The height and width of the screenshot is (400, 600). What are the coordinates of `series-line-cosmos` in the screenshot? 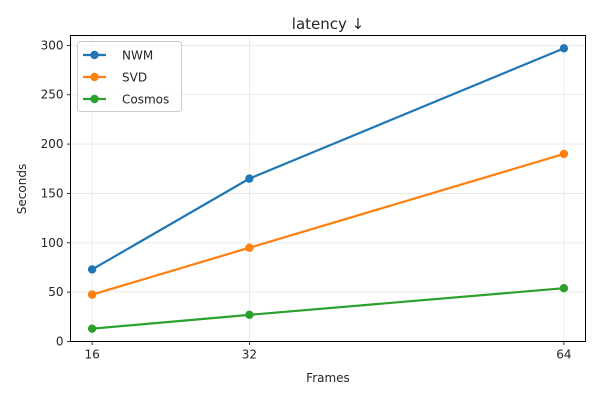 It's located at (328, 308).